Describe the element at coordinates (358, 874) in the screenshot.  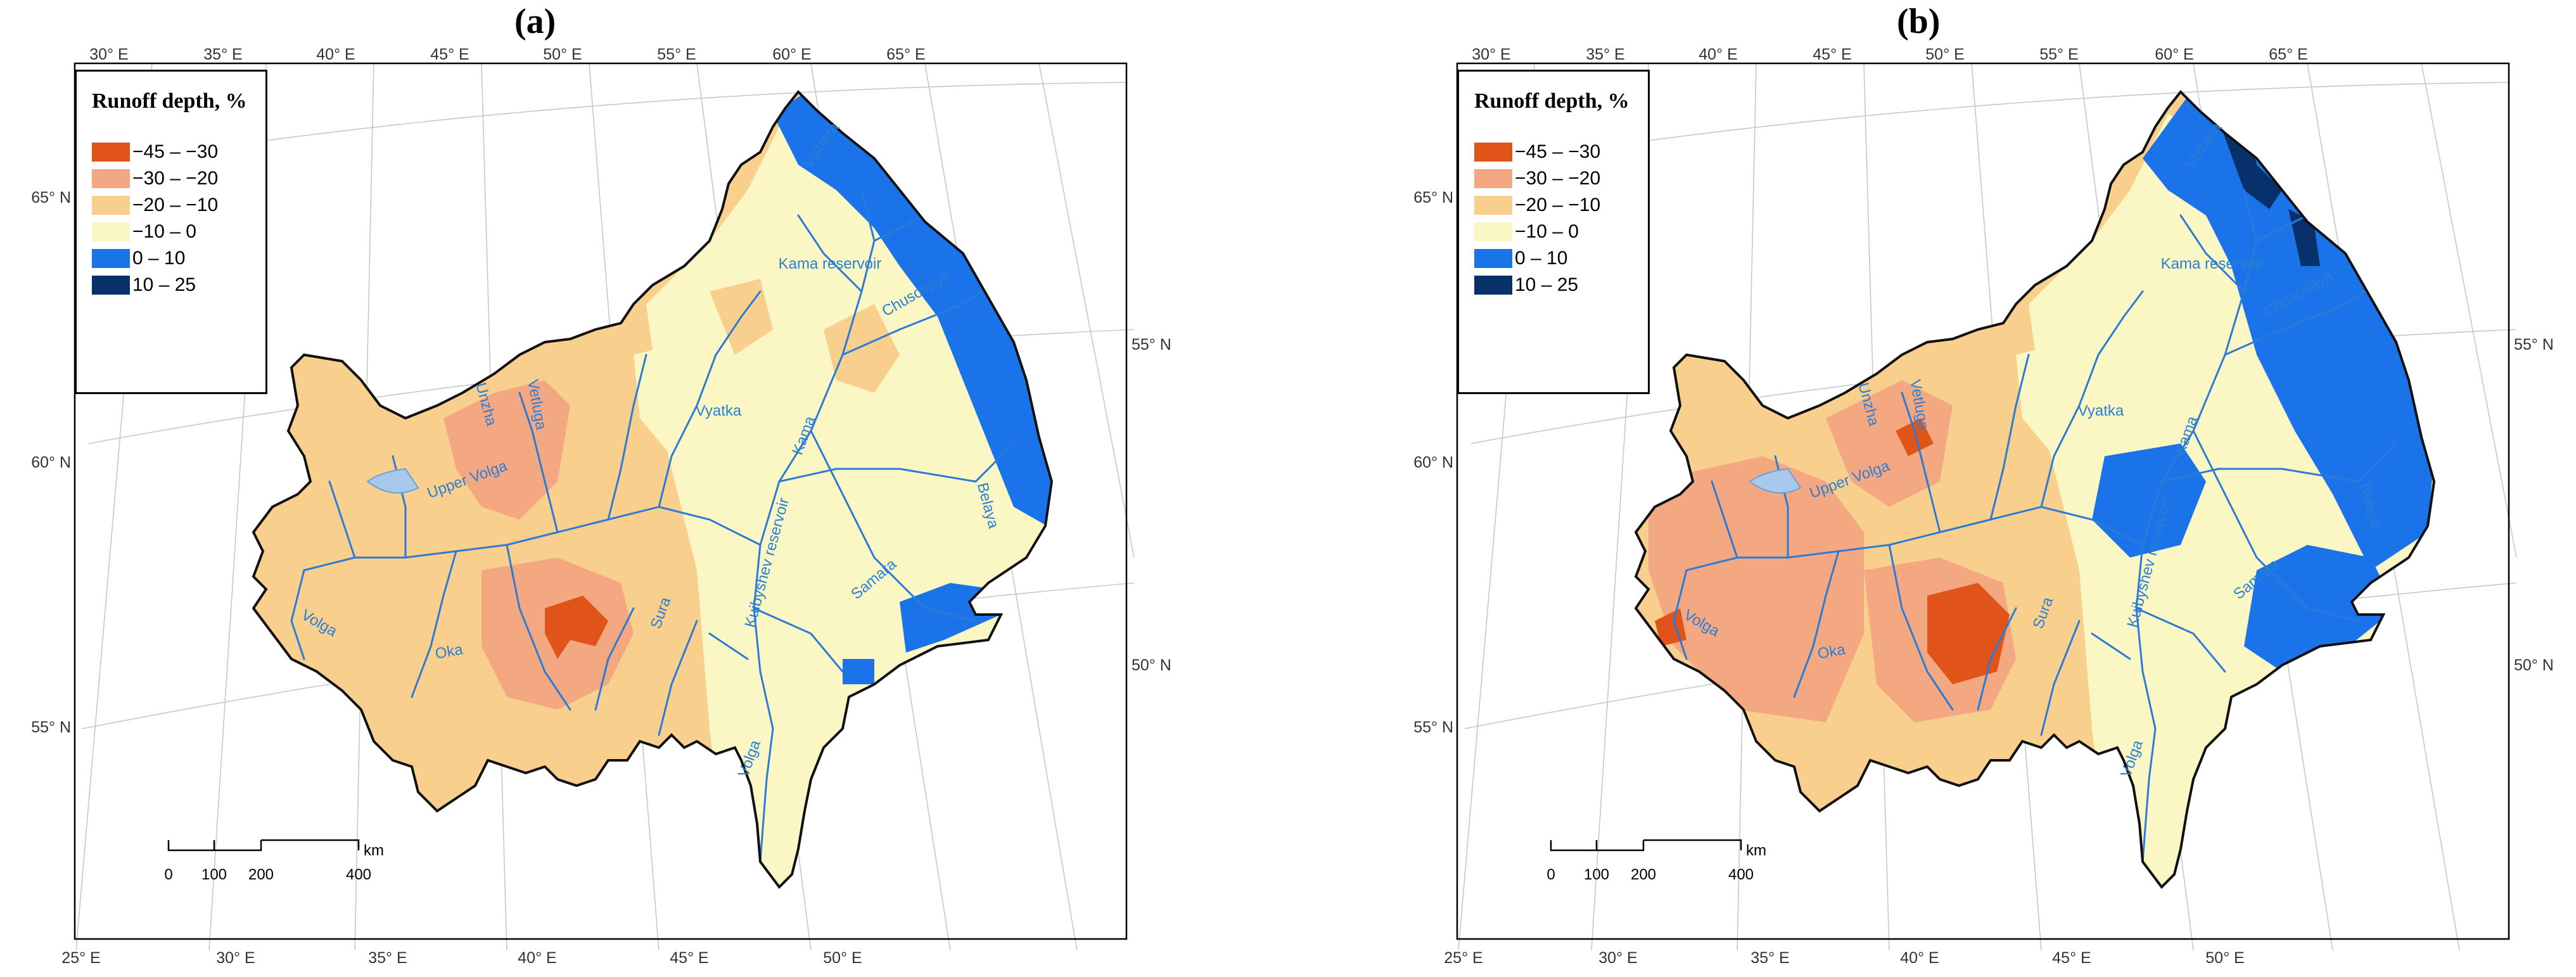
I see `scale-bar-label: 400` at that location.